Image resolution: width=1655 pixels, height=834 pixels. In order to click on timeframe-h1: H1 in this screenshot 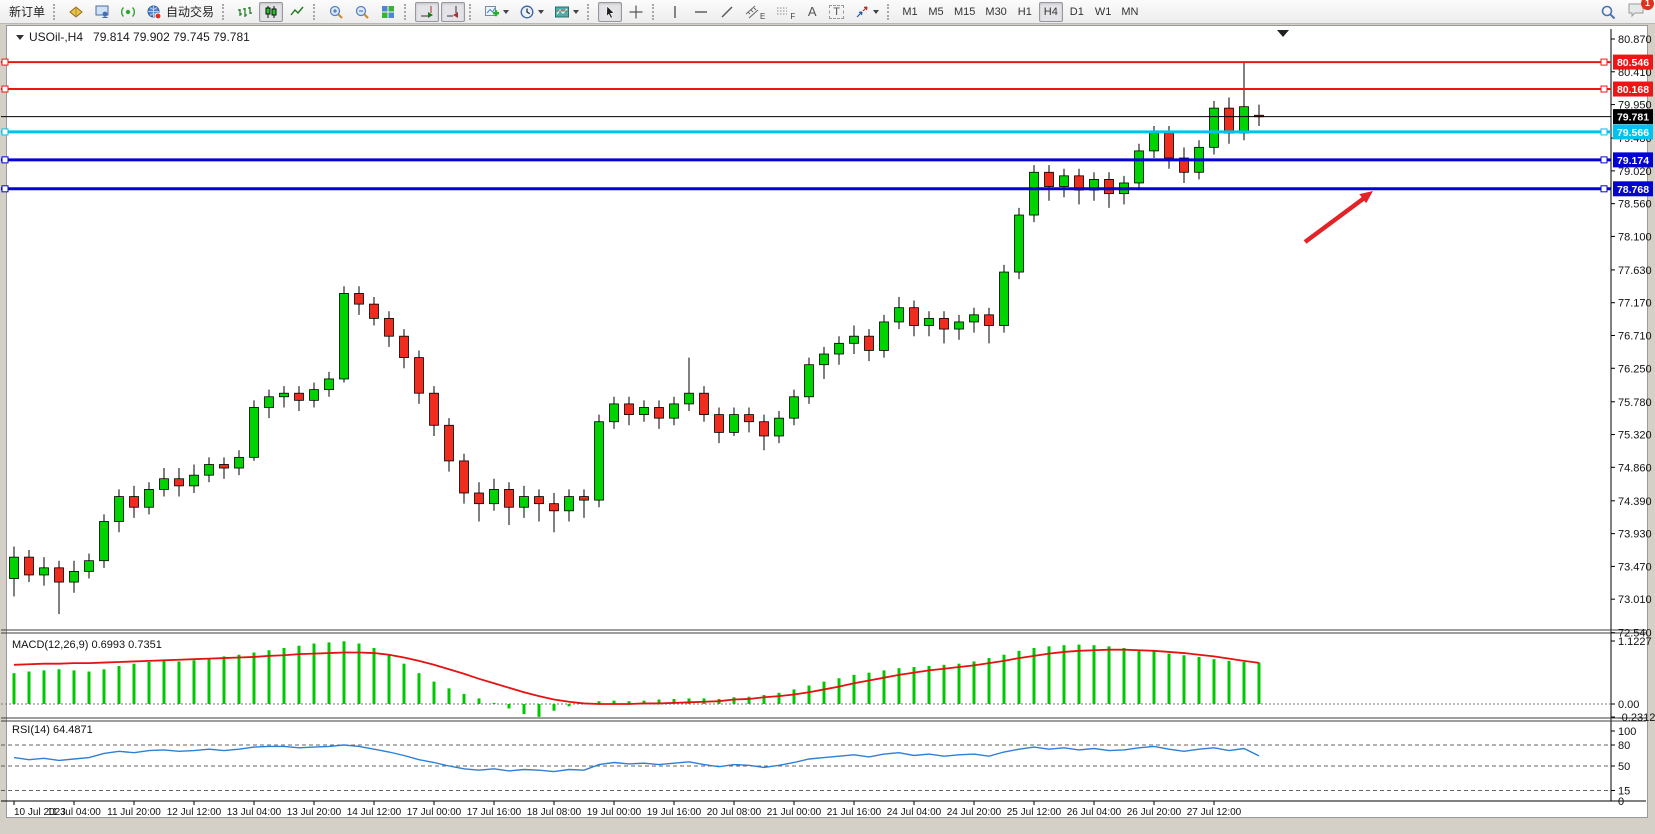, I will do `click(1024, 11)`.